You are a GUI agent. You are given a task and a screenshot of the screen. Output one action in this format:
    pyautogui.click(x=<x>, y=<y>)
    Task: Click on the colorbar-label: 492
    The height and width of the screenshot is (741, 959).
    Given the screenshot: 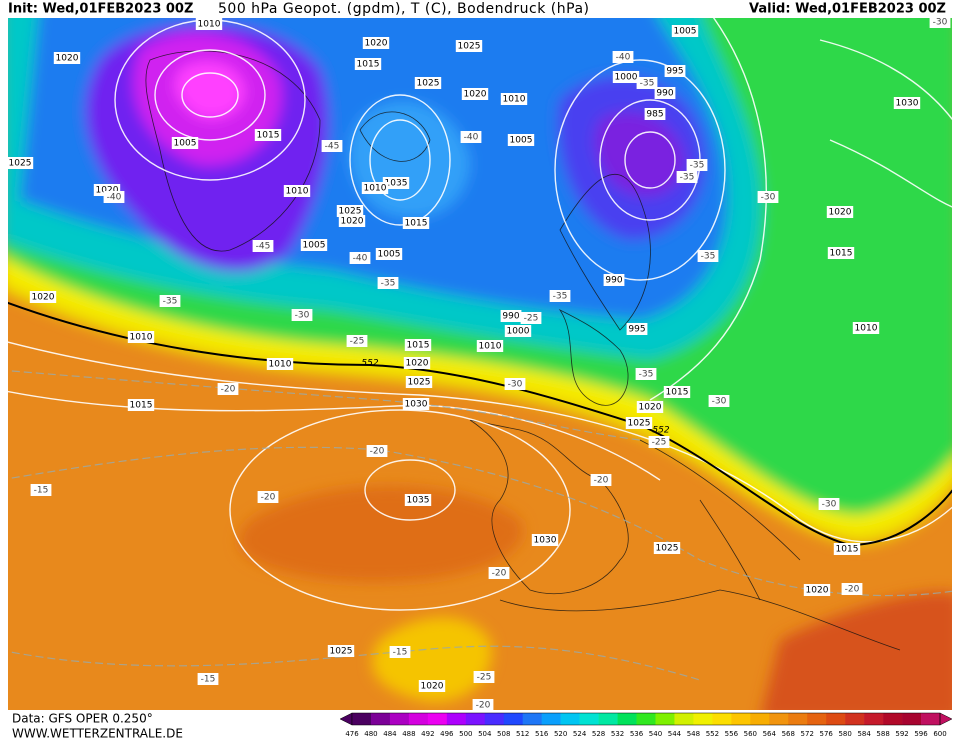 What is the action you would take?
    pyautogui.click(x=427, y=734)
    